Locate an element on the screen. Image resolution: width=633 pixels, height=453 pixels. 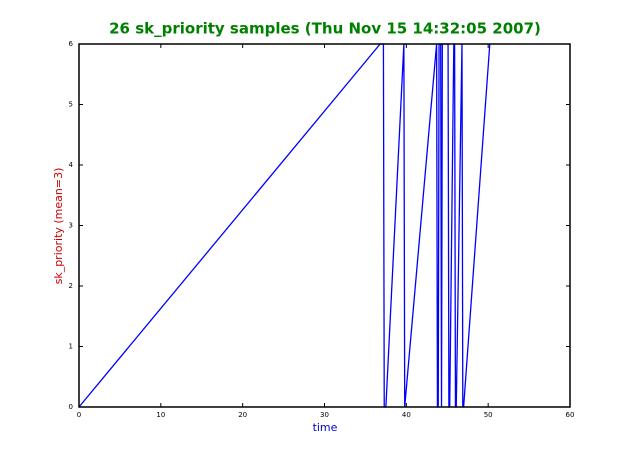
y-tick-label: 0 is located at coordinates (71, 407).